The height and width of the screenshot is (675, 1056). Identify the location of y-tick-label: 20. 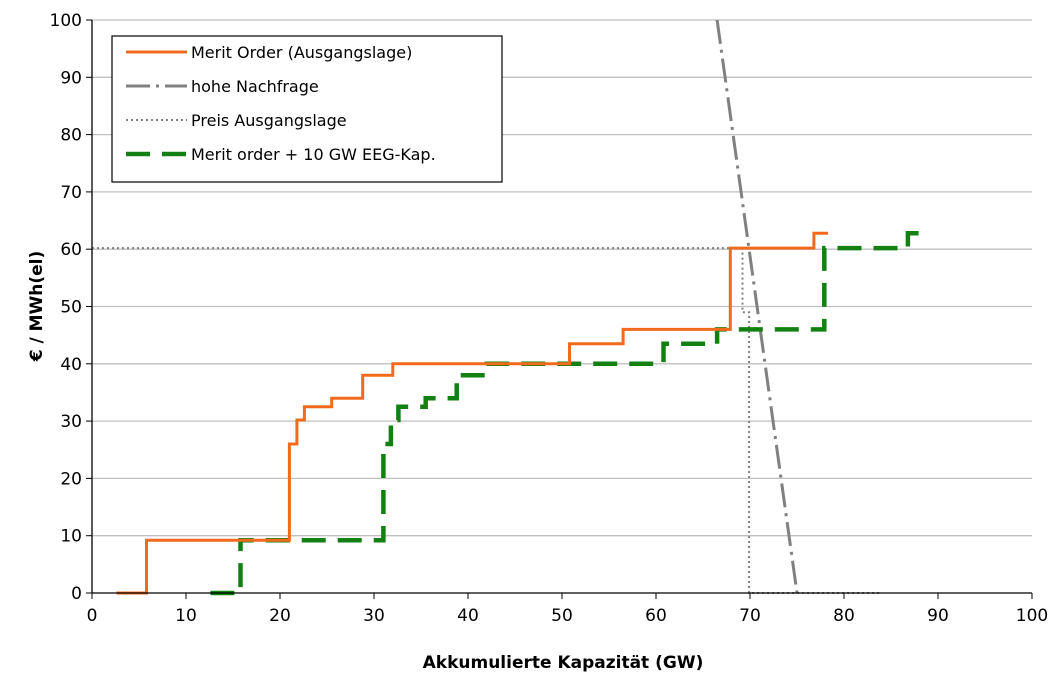
(71, 479).